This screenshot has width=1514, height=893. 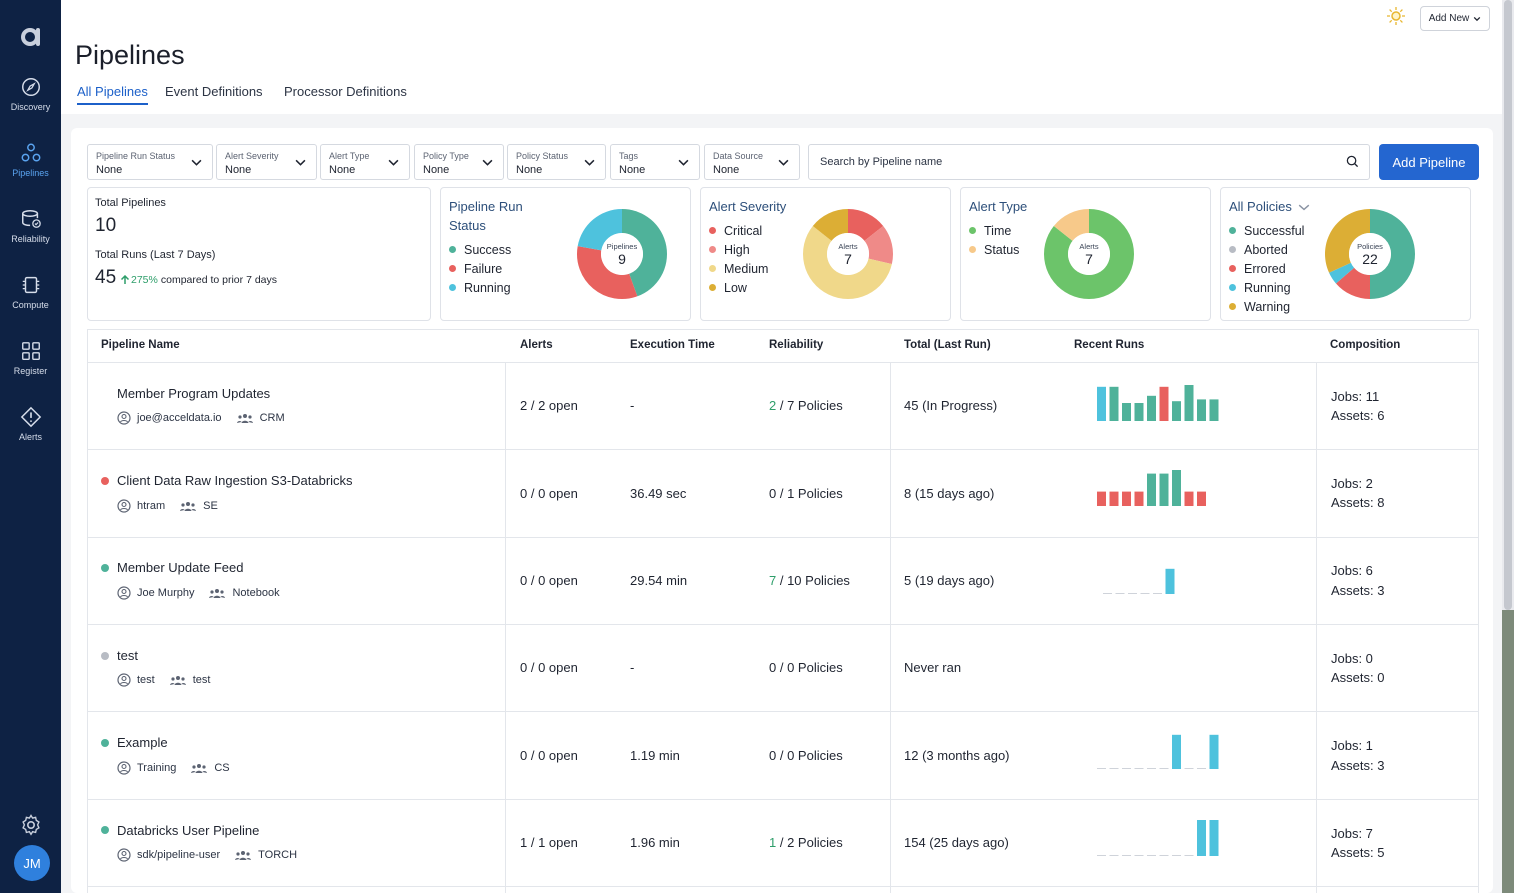 What do you see at coordinates (150, 162) in the screenshot?
I see `filter-pipeline-run-status: Pipeline Run Status None` at bounding box center [150, 162].